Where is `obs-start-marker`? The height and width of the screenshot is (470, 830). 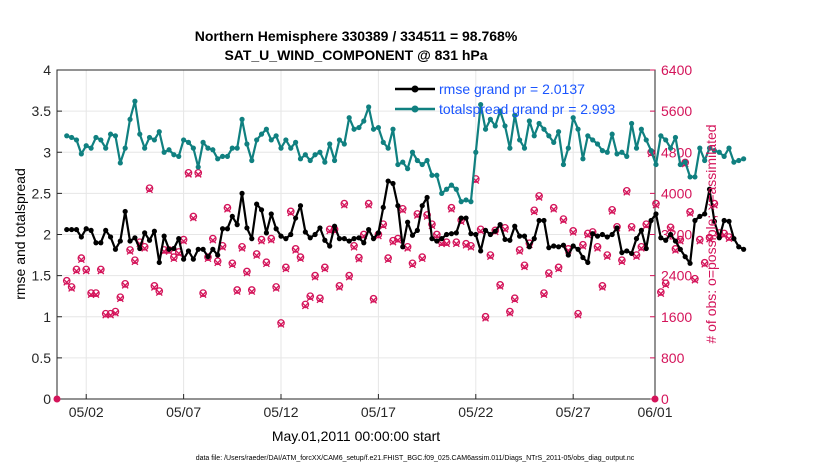
obs-start-marker is located at coordinates (57, 399).